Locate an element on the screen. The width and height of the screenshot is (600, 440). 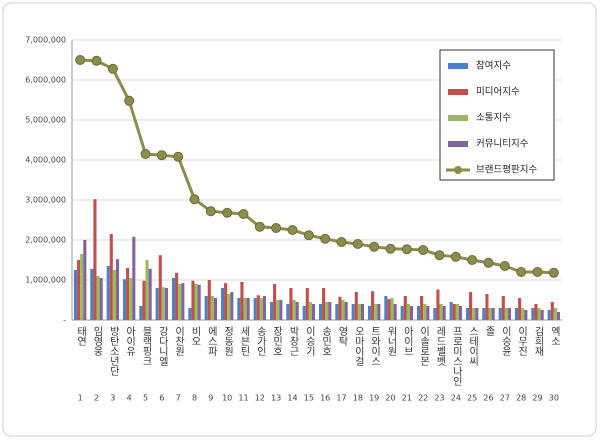
x-tick-label: 프로미스나인 is located at coordinates (456, 356).